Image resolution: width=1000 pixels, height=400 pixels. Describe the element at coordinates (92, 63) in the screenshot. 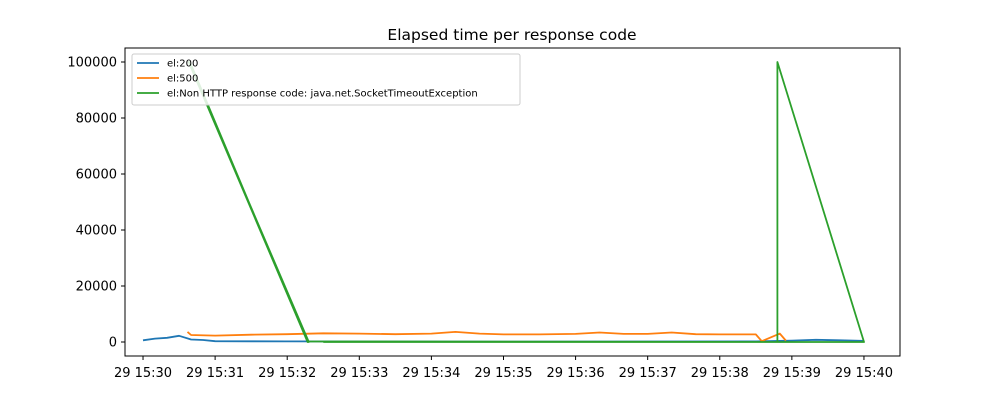

I see `y-tick-label-5: 100000` at that location.